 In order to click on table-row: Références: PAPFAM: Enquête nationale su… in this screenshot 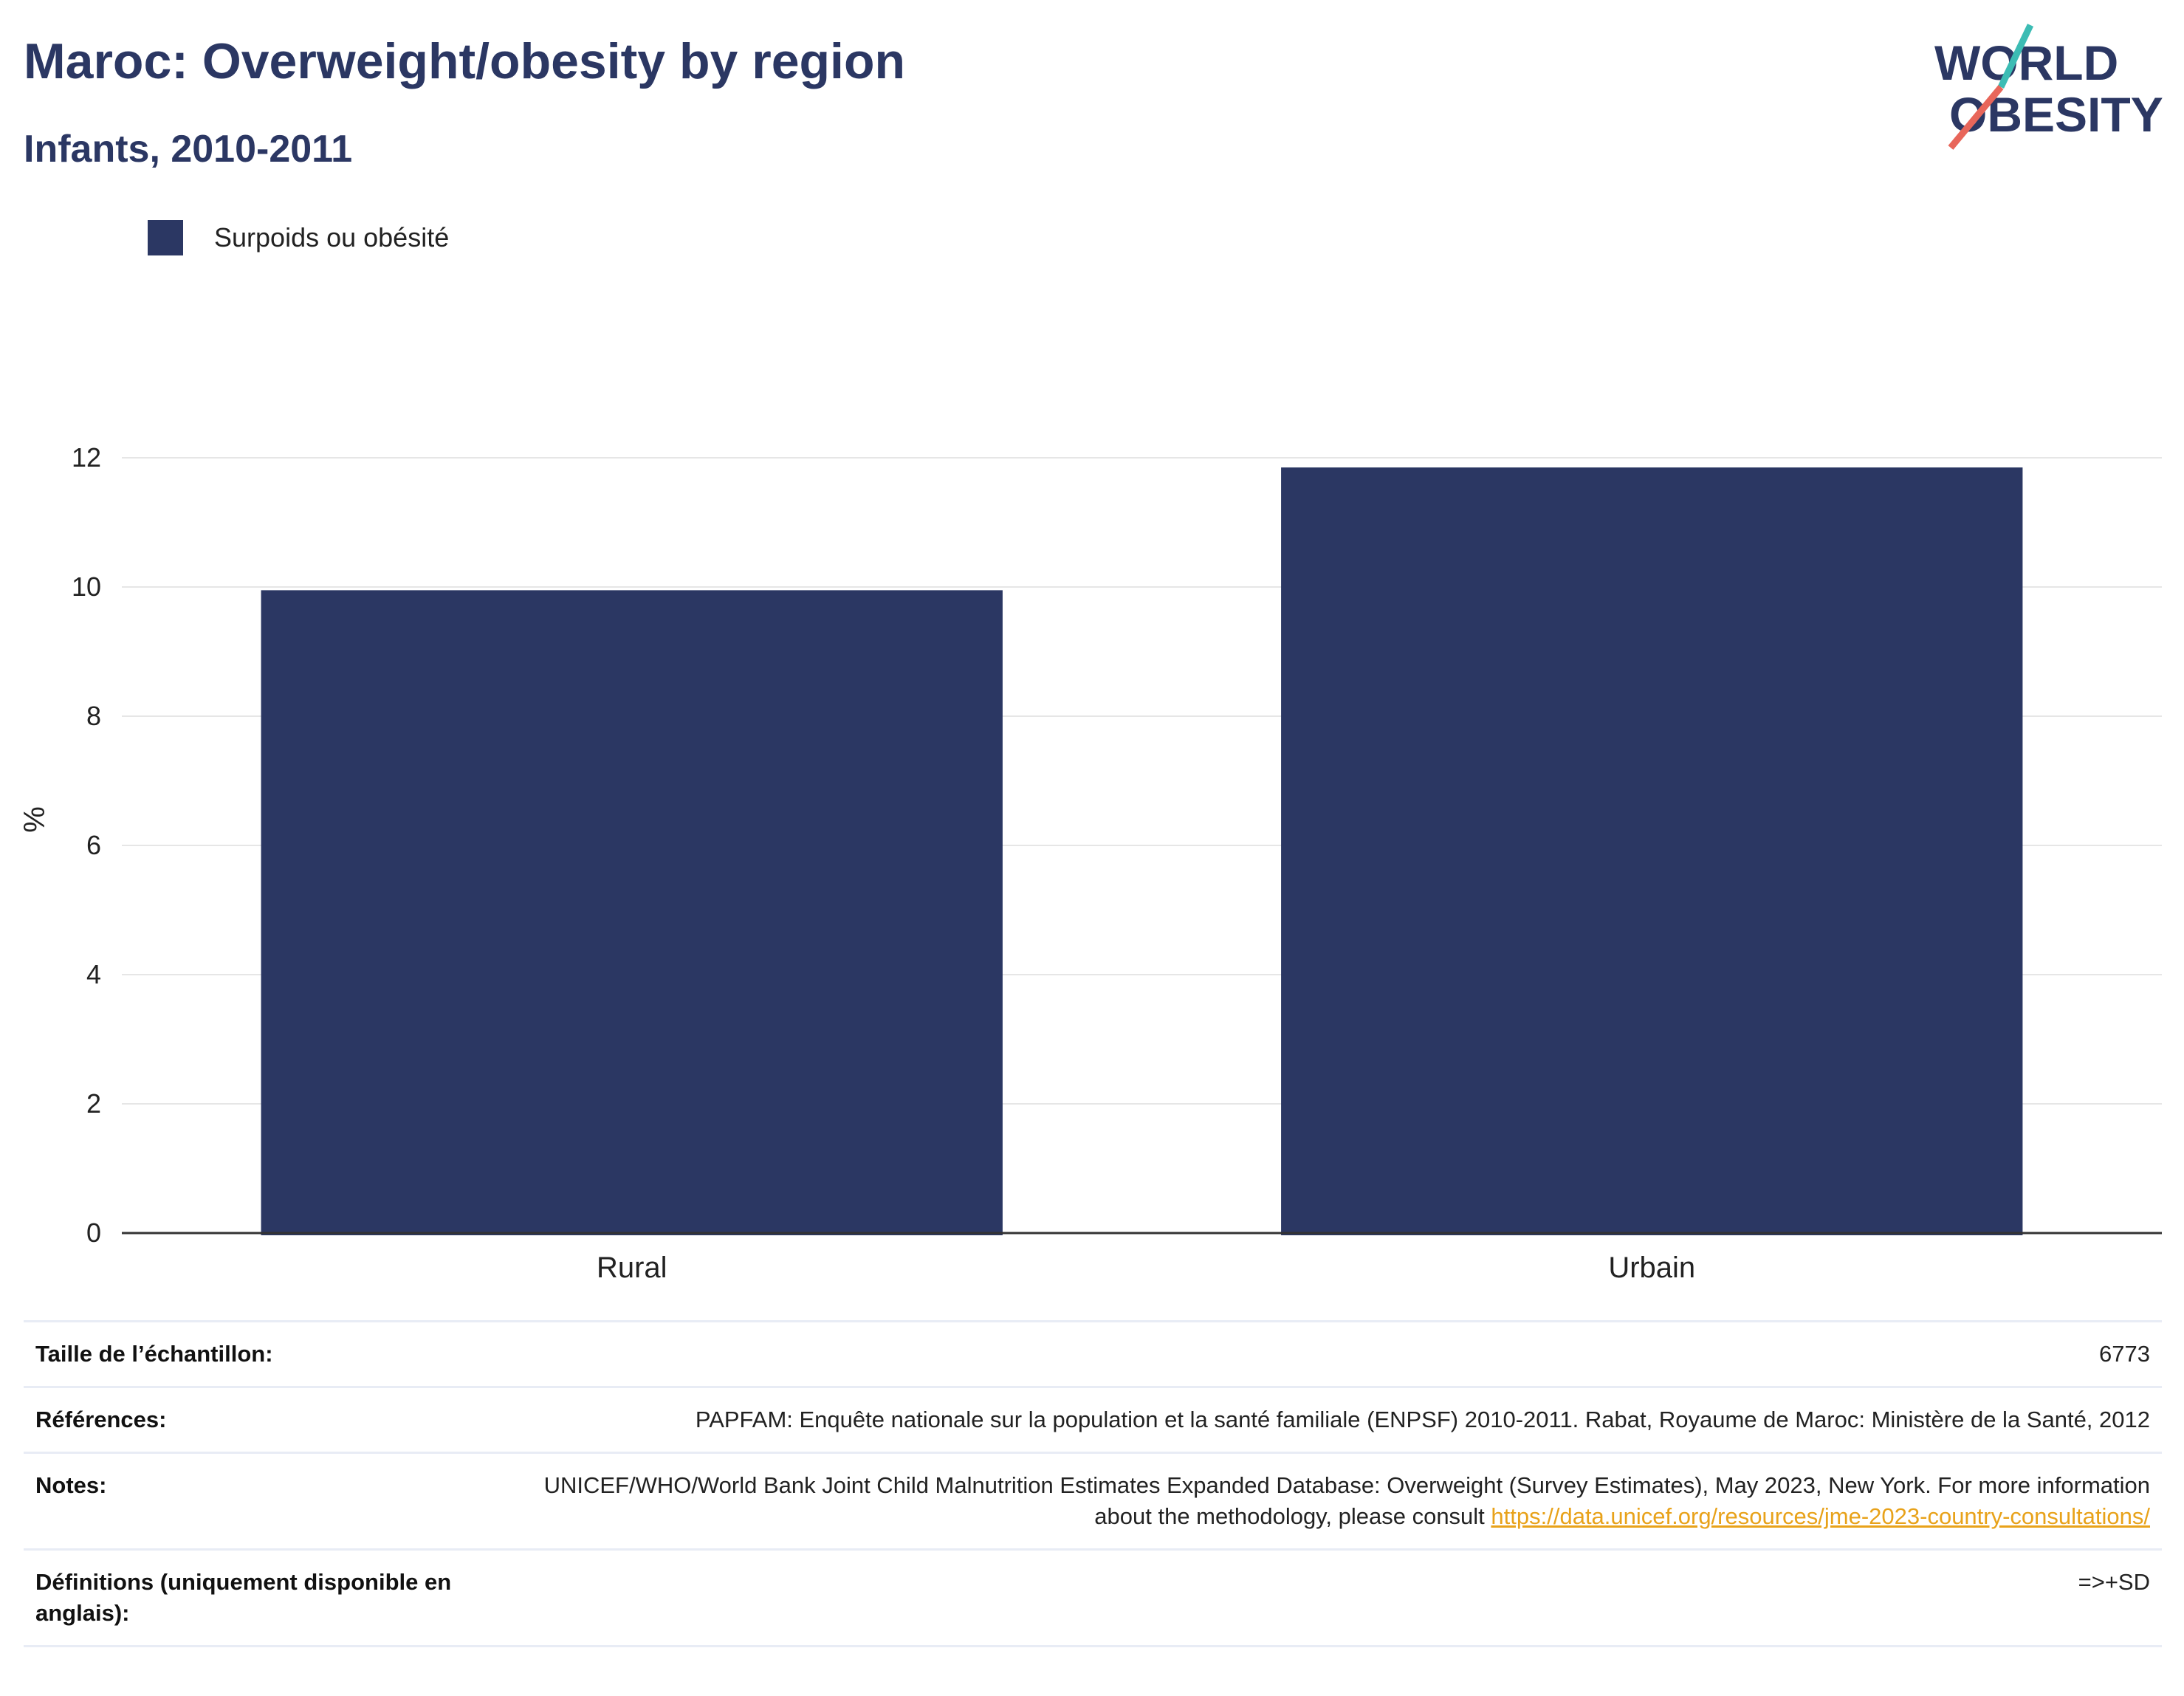, I will do `click(1093, 1419)`.